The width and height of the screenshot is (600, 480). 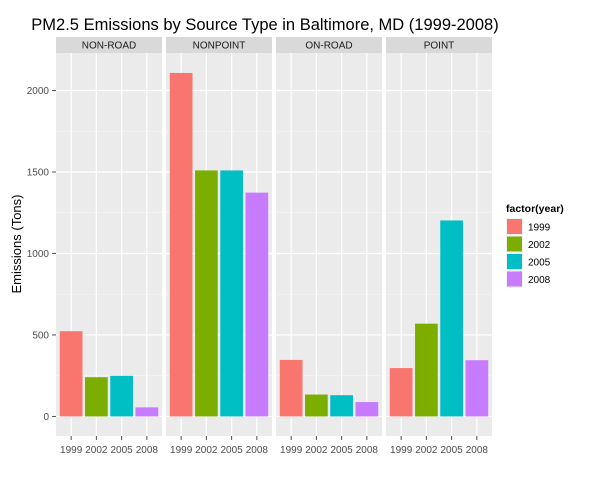 What do you see at coordinates (231, 293) in the screenshot?
I see `bar-nonpoint-2005` at bounding box center [231, 293].